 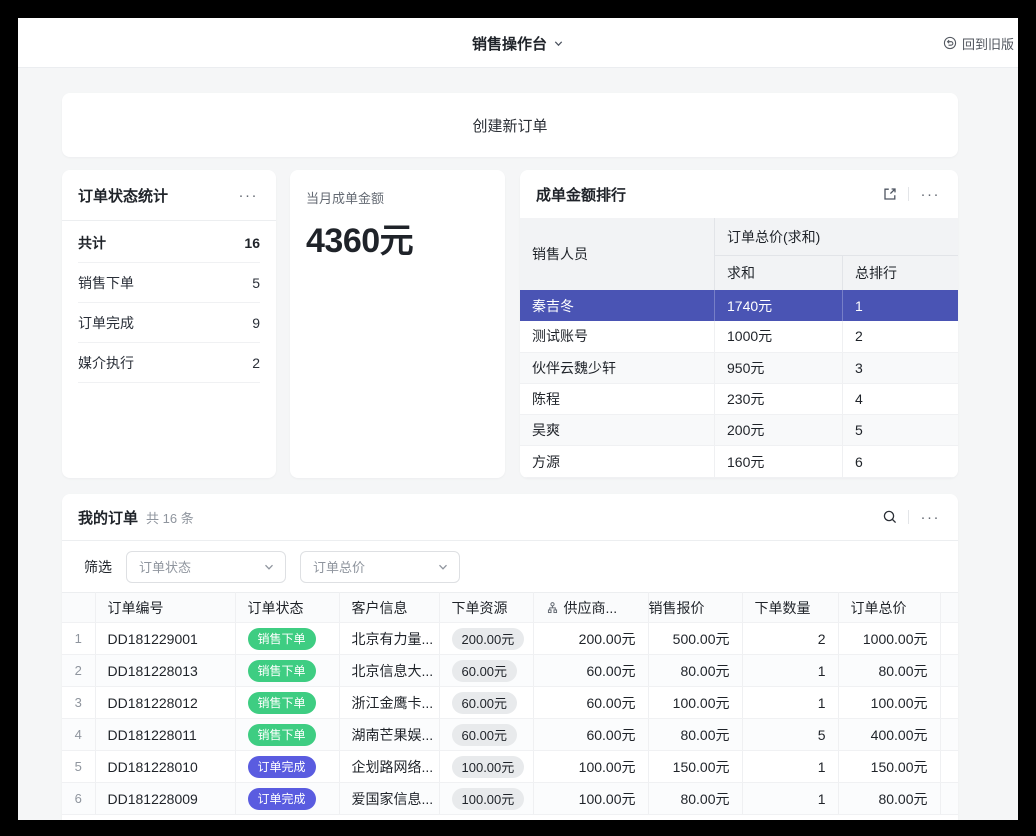 I want to click on quote-cell: 150.00元, so click(x=695, y=766).